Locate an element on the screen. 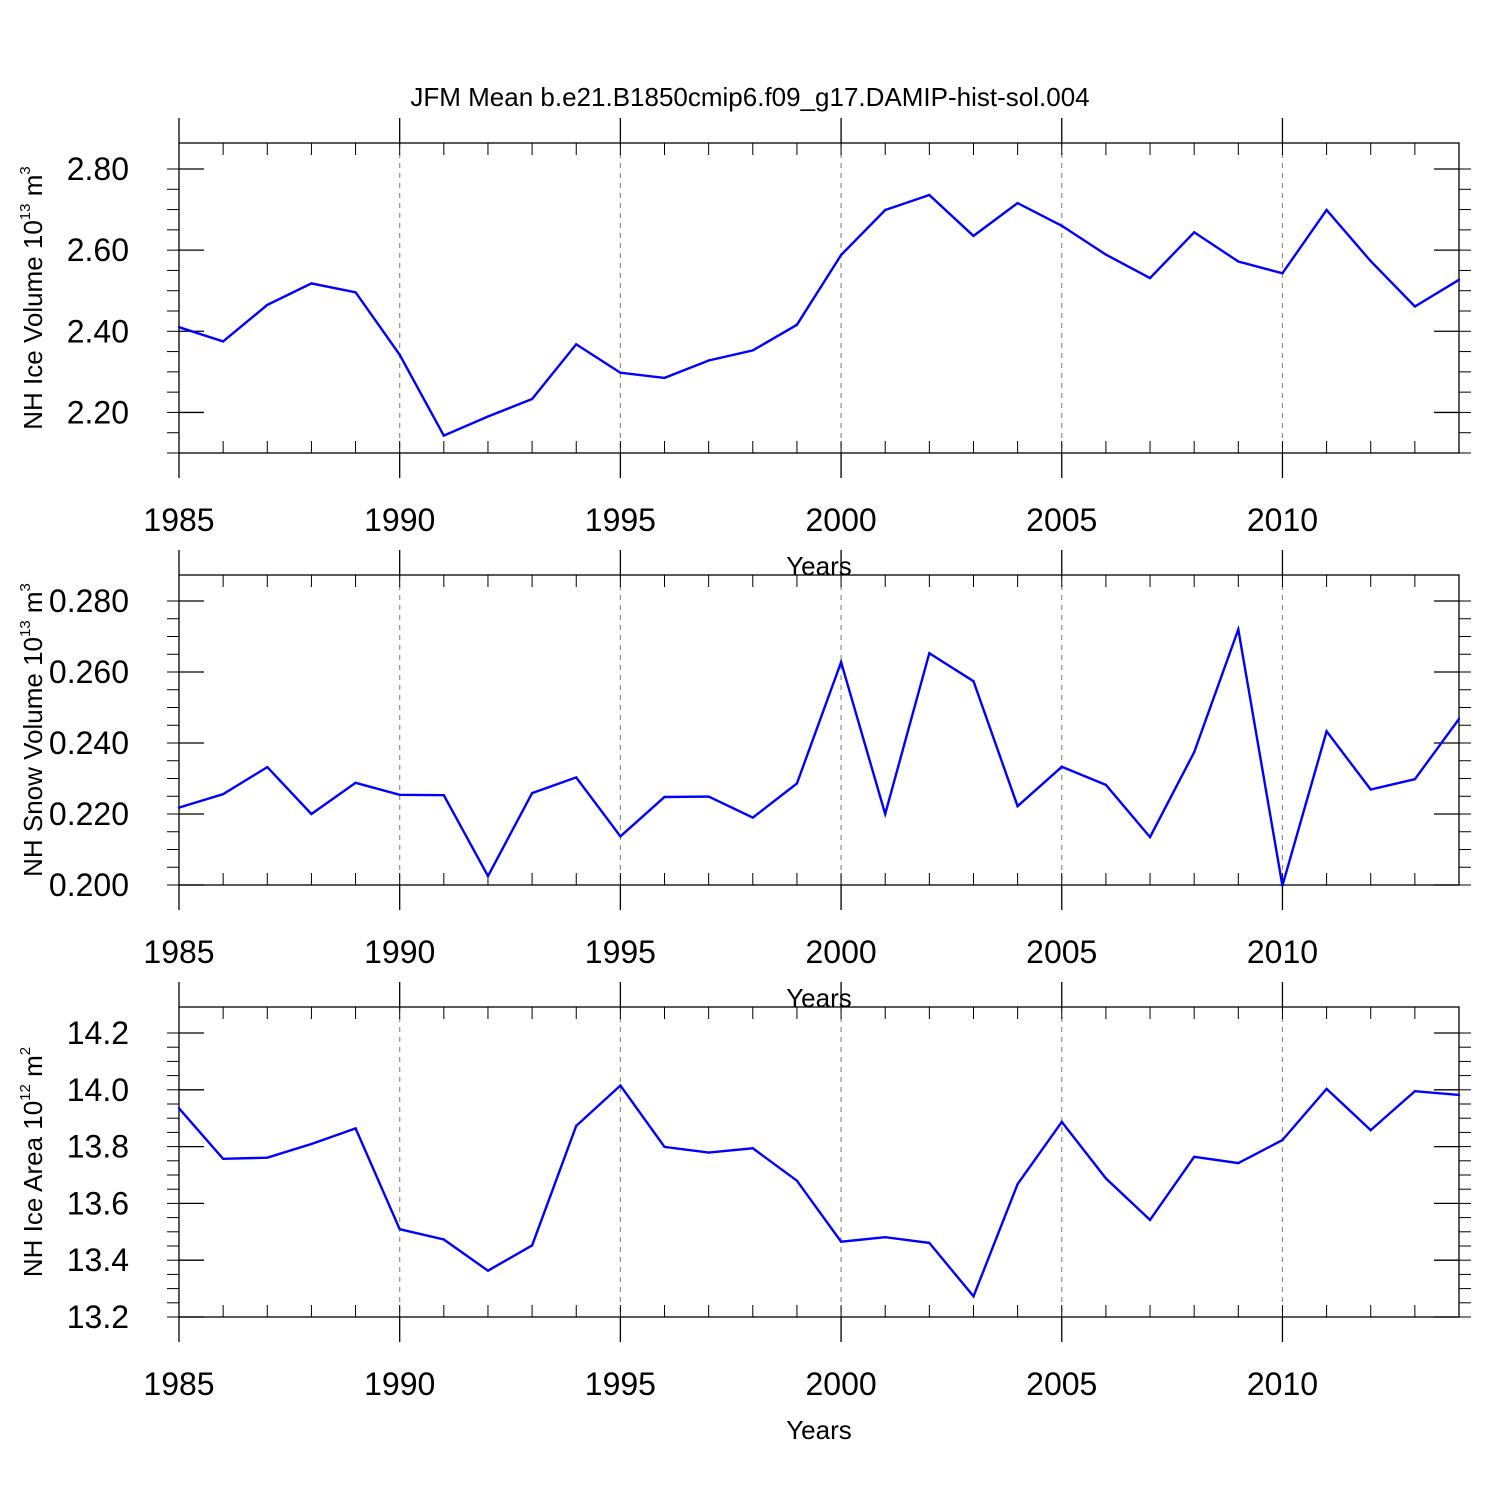 The width and height of the screenshot is (1500, 1500). y-tick-label: 2.40 is located at coordinates (98, 331).